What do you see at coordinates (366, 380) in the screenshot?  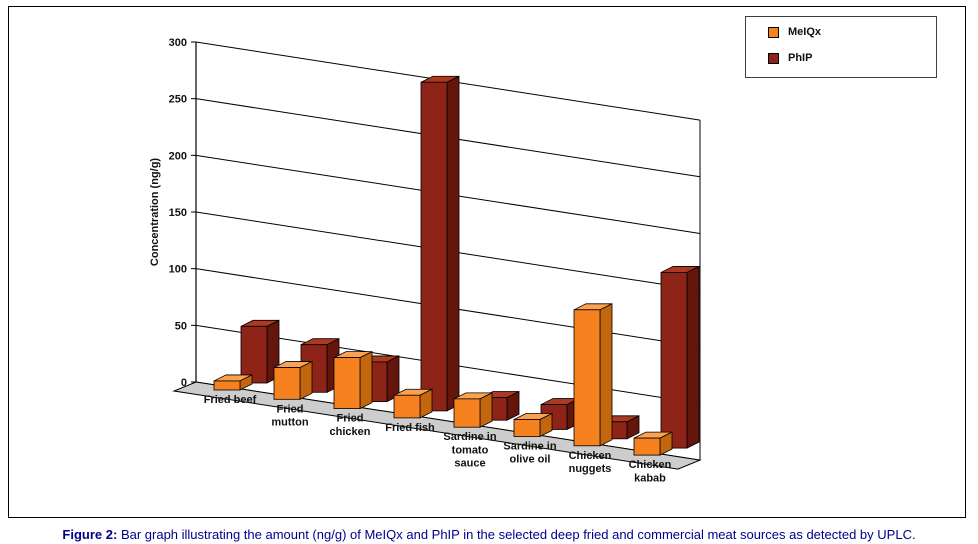 I see `bar-meiqx-2-side-face` at bounding box center [366, 380].